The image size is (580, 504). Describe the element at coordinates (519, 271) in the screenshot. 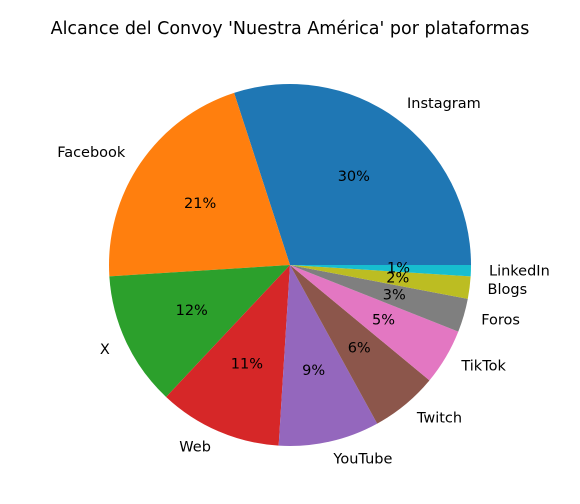

I see `category-label-linkedin: LinkedIn` at that location.